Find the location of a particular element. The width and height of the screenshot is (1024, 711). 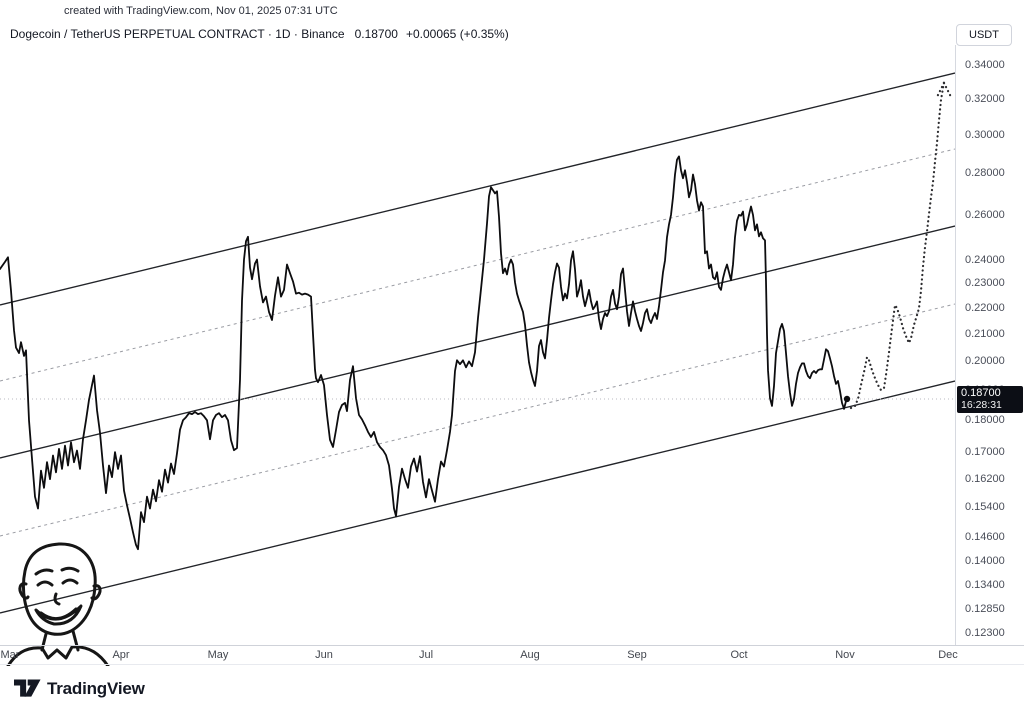

price-tick-label: 0.34000 is located at coordinates (985, 65).